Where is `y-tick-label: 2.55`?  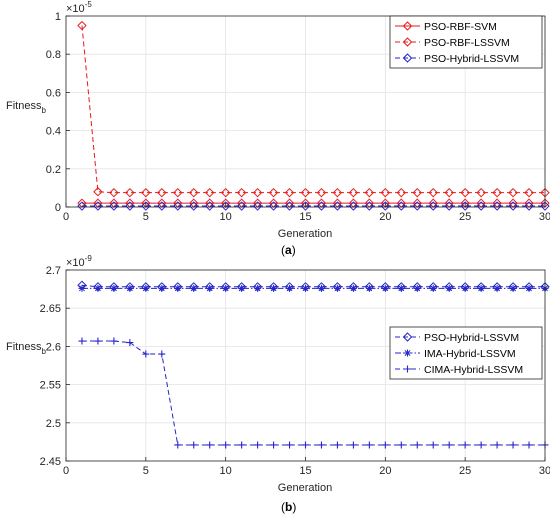
y-tick-label: 2.55 is located at coordinates (50, 386).